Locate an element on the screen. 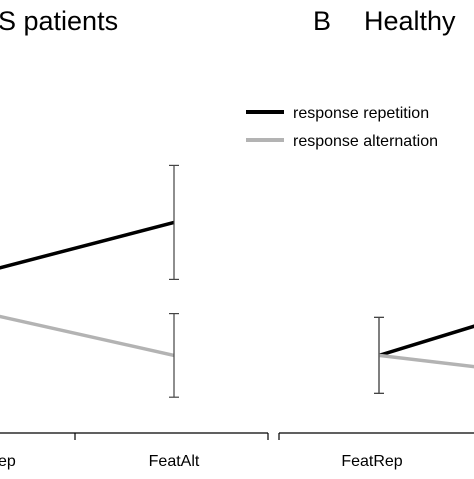  panel-b-tick-label: FeatRep is located at coordinates (371, 461).